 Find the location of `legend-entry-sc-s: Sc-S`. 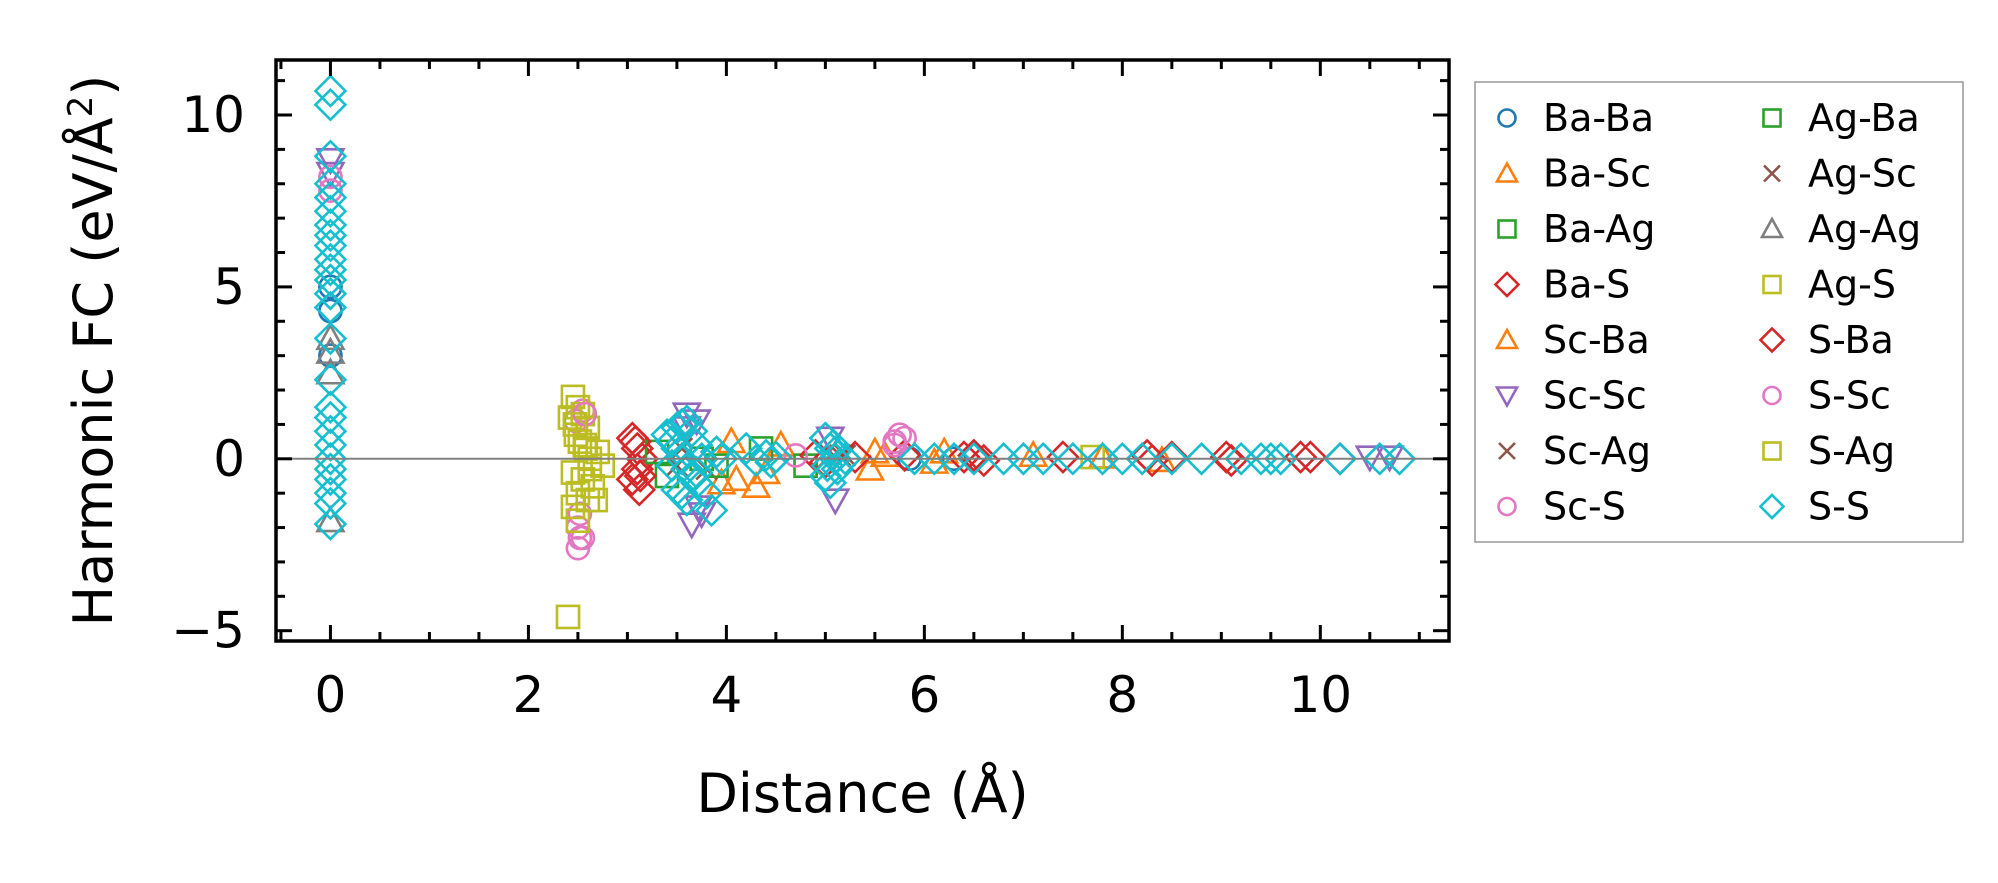

legend-entry-sc-s: Sc-S is located at coordinates (1561, 507).